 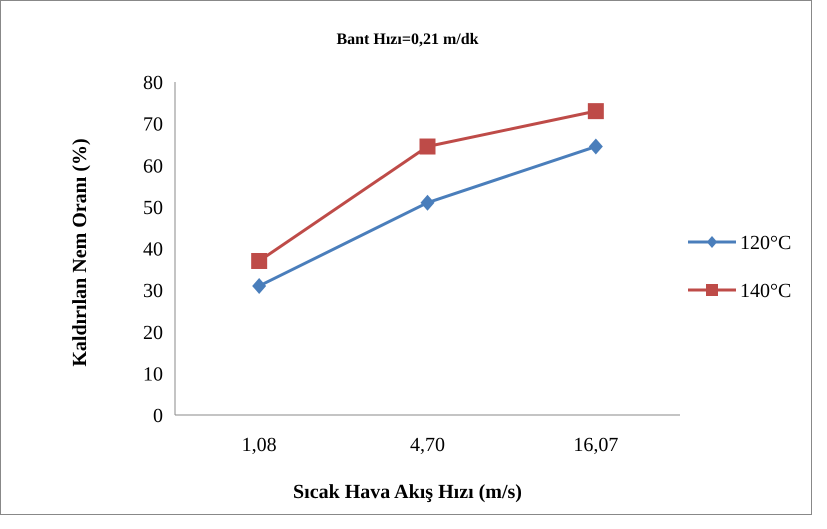 What do you see at coordinates (407, 39) in the screenshot?
I see `chart-title: Bant Hızı=0,21 m/dk` at bounding box center [407, 39].